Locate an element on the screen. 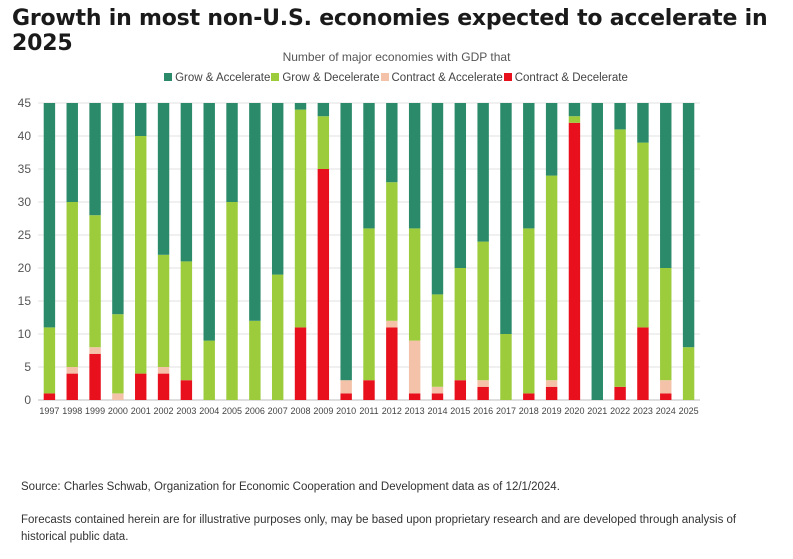 The height and width of the screenshot is (559, 793). legend-item-contract-and-decelerate: Contract & Decelerate is located at coordinates (565, 78).